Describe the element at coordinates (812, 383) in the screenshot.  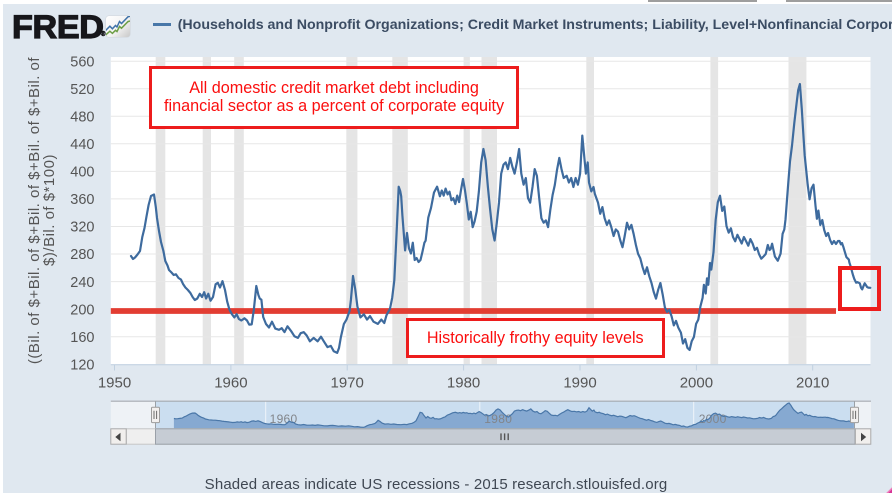
I see `svg-text: 2010` at that location.